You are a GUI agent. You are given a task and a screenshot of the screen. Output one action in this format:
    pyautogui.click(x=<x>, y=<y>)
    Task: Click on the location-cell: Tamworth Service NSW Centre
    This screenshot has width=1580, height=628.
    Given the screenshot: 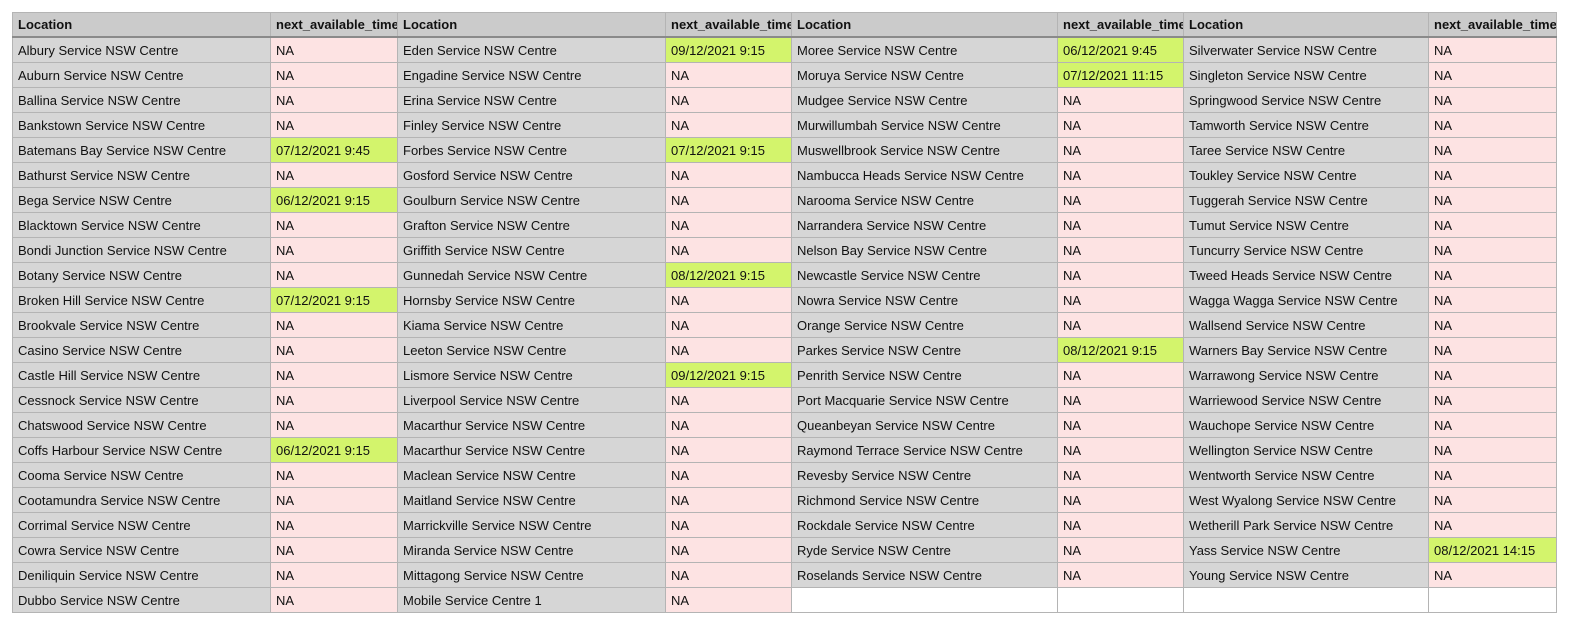 What is the action you would take?
    pyautogui.click(x=1306, y=125)
    